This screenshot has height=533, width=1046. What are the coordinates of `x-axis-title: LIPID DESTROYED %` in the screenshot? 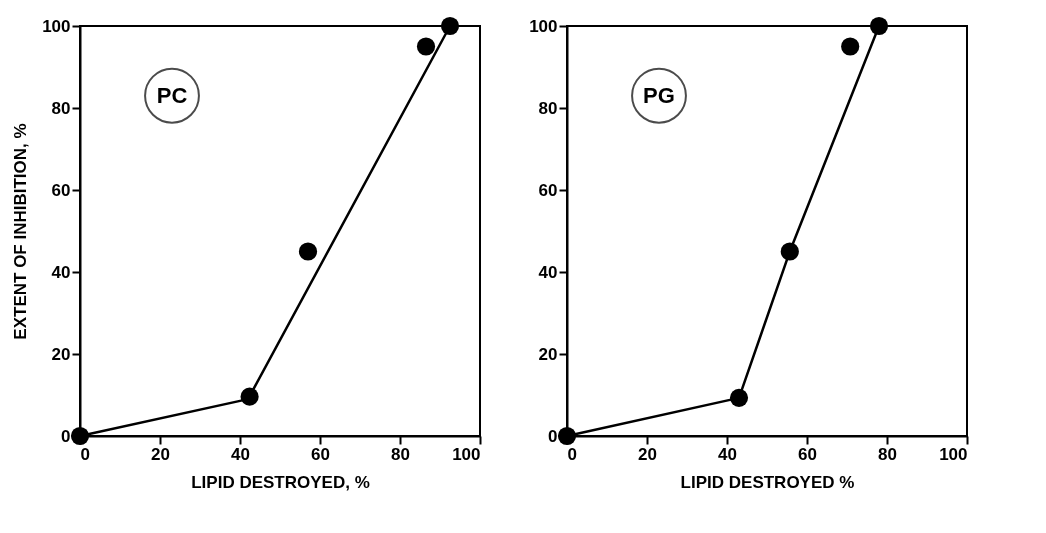 It's located at (767, 482).